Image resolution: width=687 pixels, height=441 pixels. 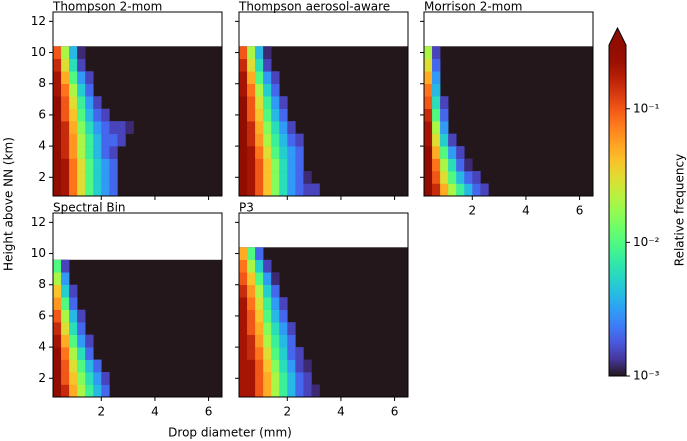 What do you see at coordinates (507, 109) in the screenshot?
I see `panel: 2 4 6 Morrison 2-mom` at bounding box center [507, 109].